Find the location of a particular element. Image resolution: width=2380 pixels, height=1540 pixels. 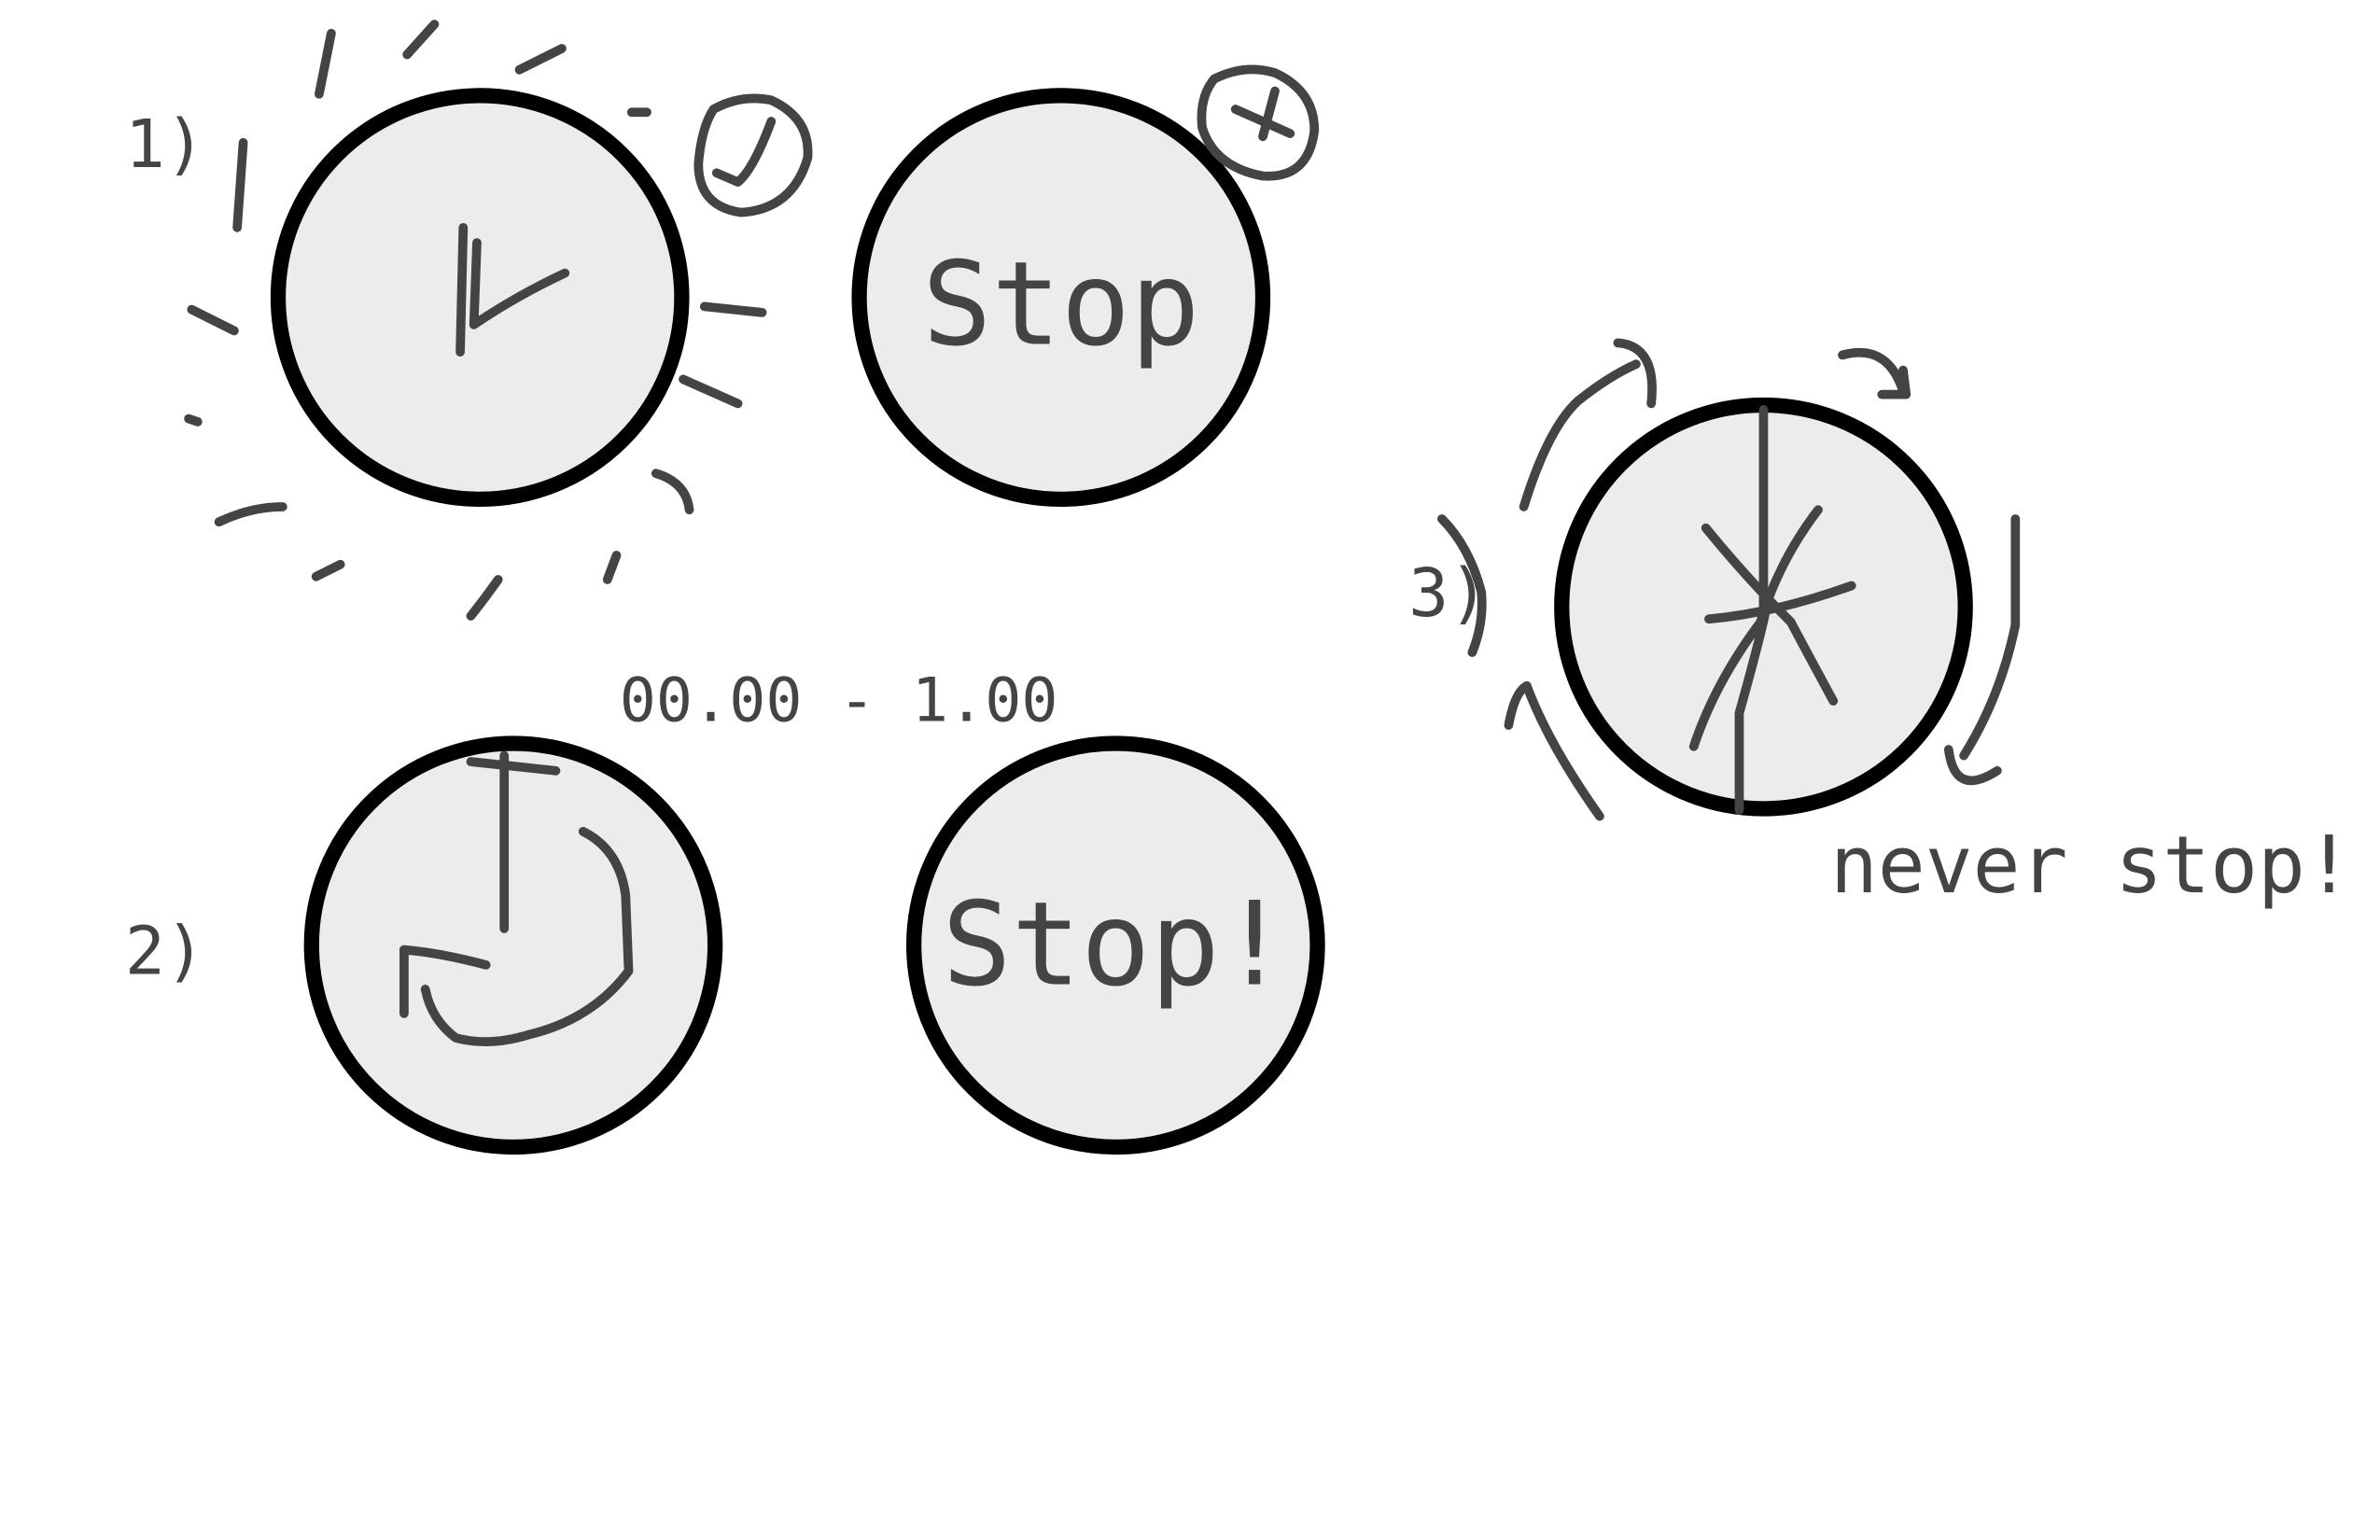

timer-button is located at coordinates (480, 297).